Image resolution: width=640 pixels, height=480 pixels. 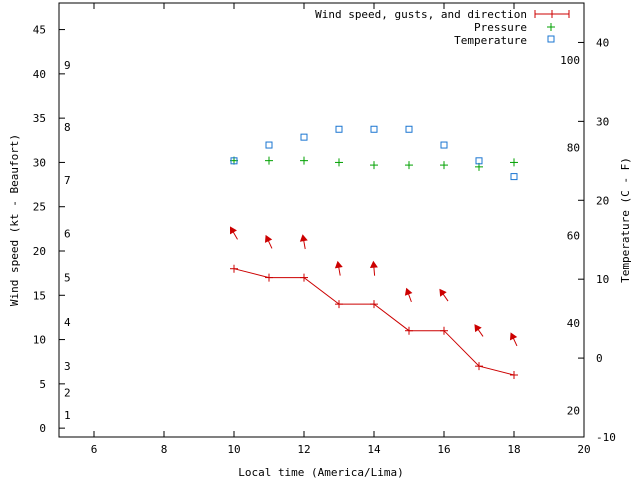 I want to click on x-tick-label: 6, so click(x=94, y=449).